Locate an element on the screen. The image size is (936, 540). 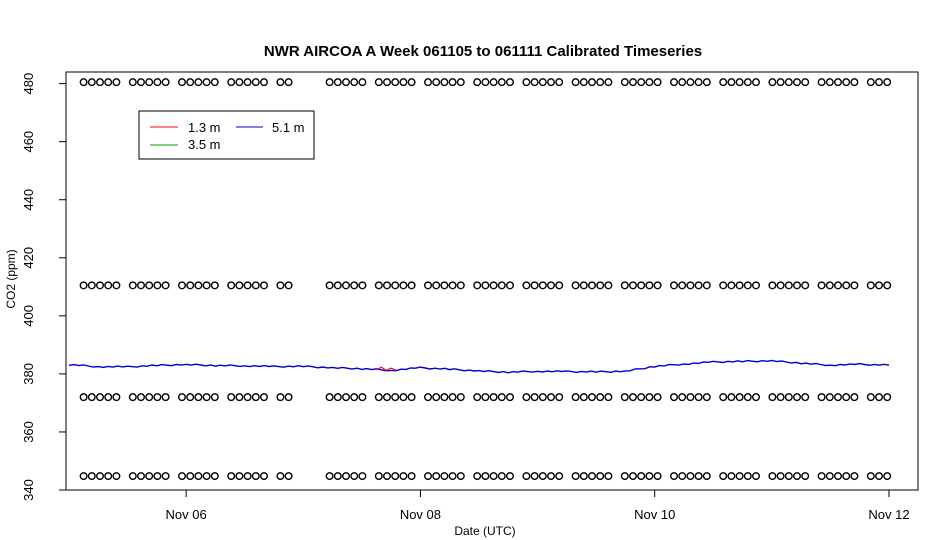
series-line-1-3-m is located at coordinates (386, 369).